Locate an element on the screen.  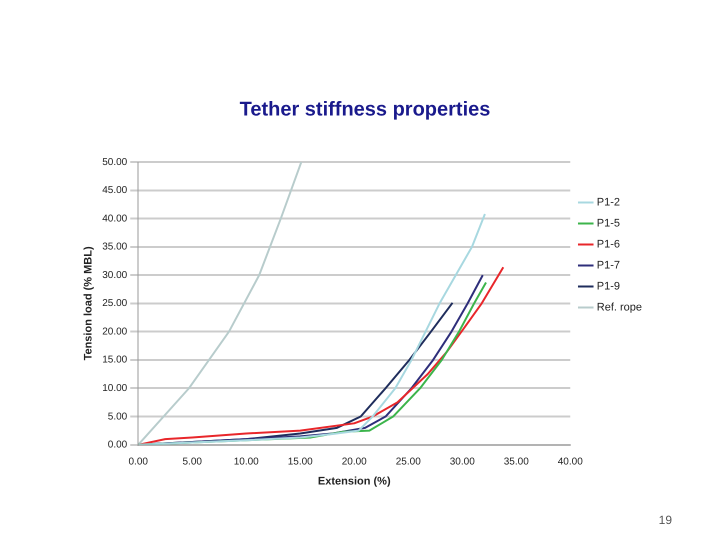
chart-title: Tether stiffness properties is located at coordinates (365, 109).